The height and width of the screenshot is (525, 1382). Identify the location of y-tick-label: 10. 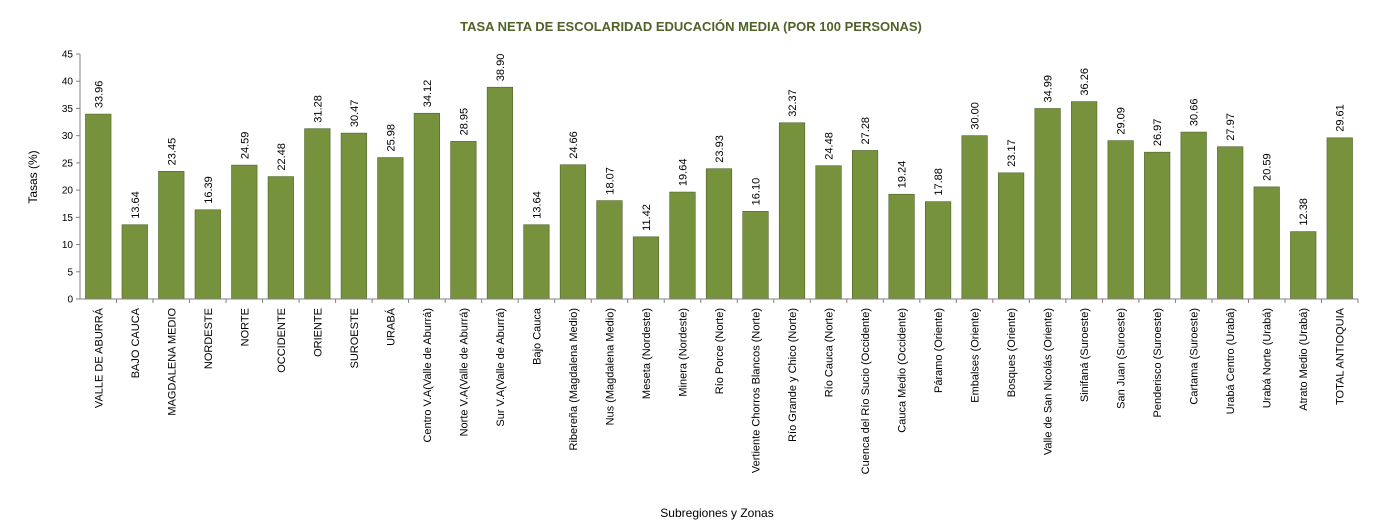
(68, 245).